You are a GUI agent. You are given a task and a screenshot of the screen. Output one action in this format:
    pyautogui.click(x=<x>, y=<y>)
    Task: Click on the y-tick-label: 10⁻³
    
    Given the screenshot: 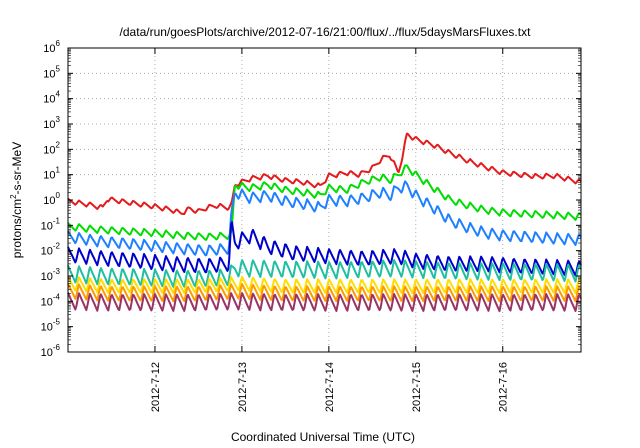 What is the action you would take?
    pyautogui.click(x=51, y=275)
    